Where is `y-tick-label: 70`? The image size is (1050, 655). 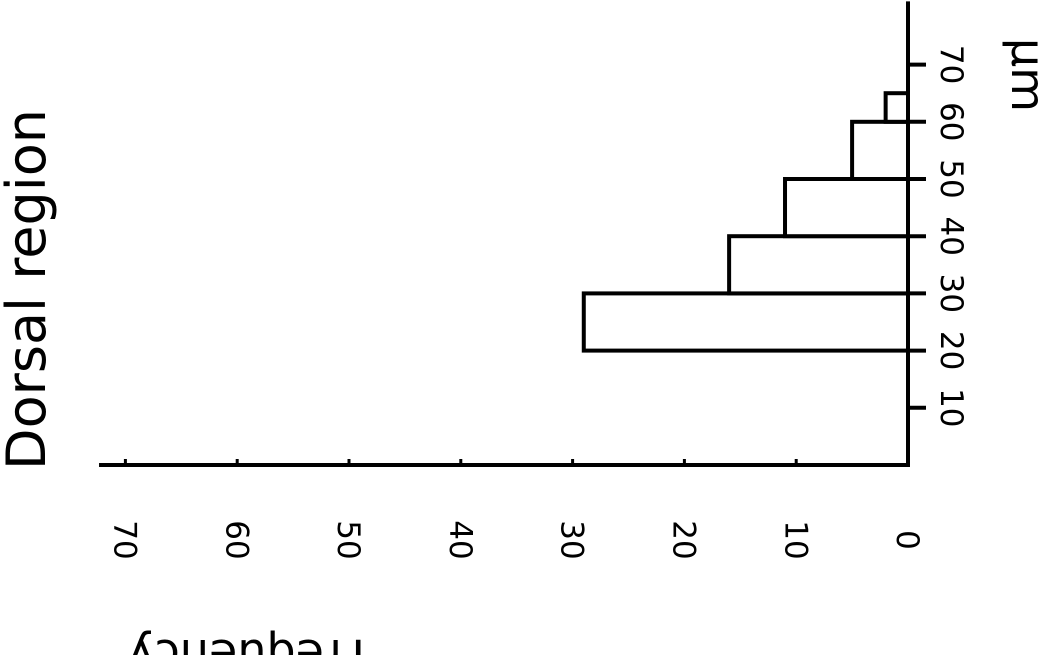
y-tick-label: 70 is located at coordinates (125, 539).